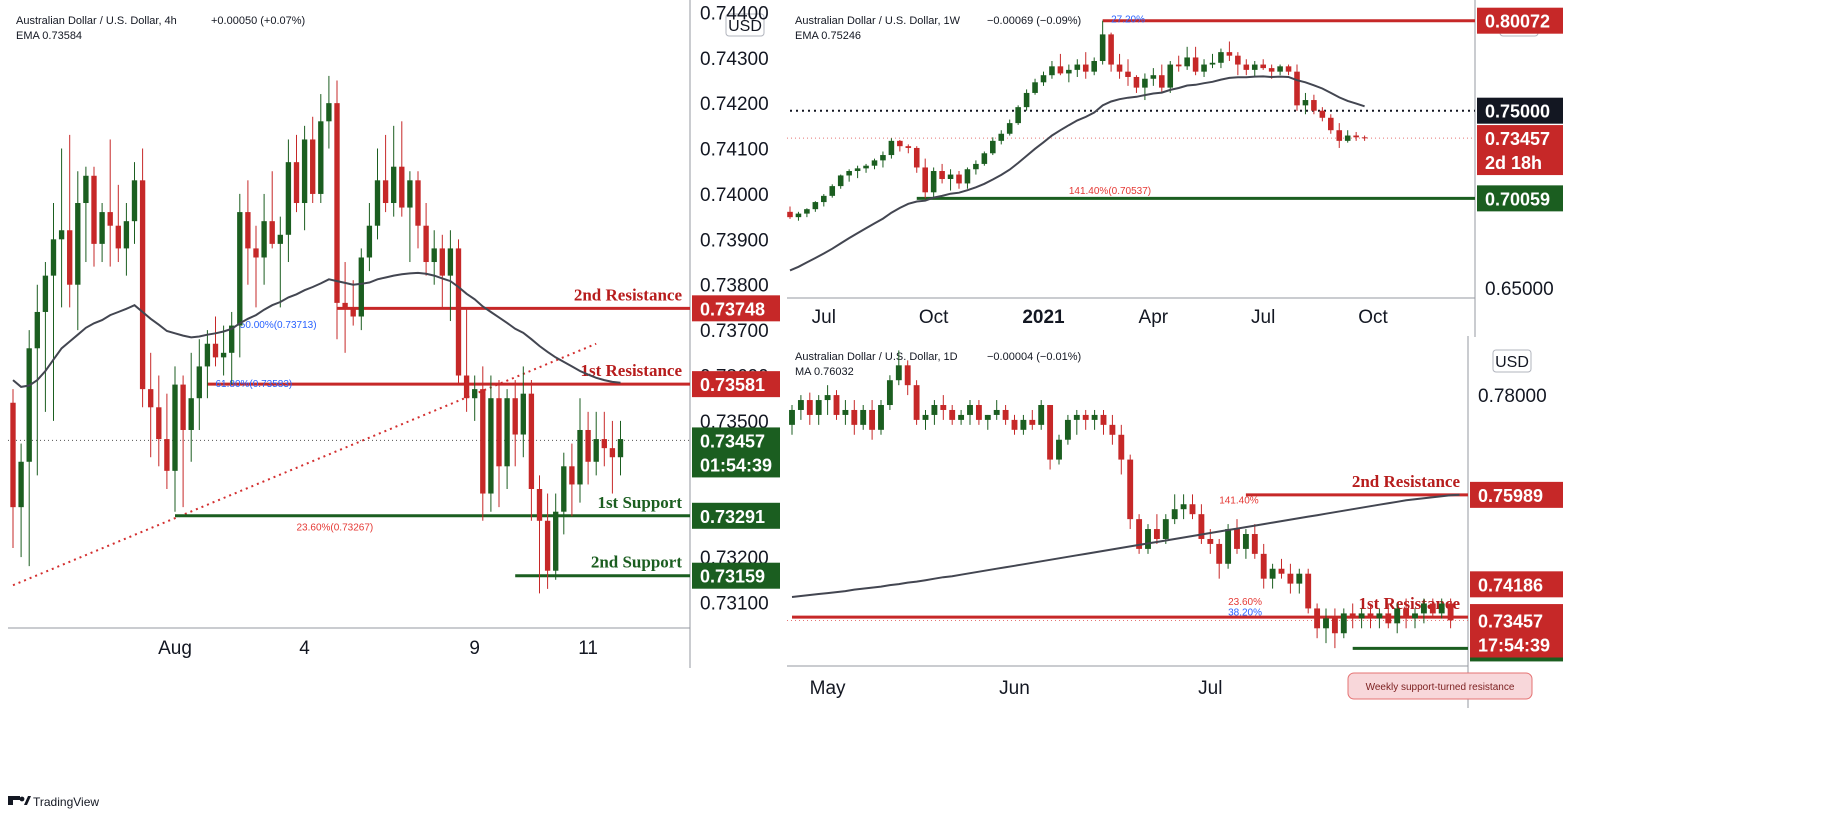 The width and height of the screenshot is (1837, 819). I want to click on price-tick: 0.78000, so click(1512, 396).